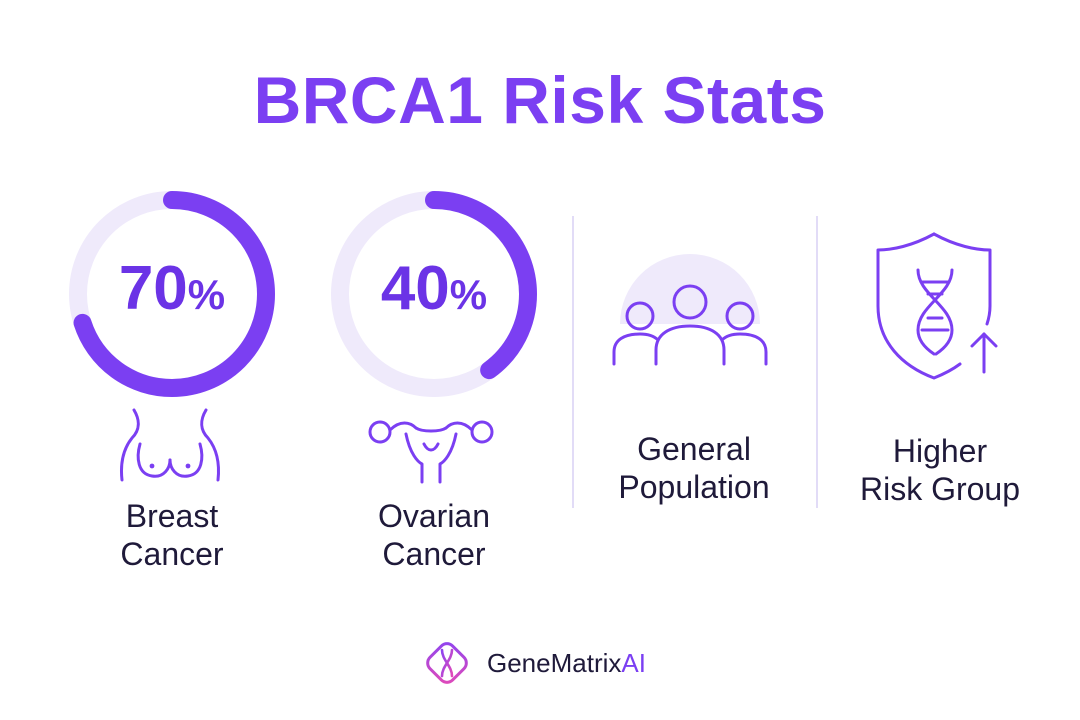 The image size is (1080, 720). Describe the element at coordinates (937, 306) in the screenshot. I see `shield-dna-arrow-icon` at that location.